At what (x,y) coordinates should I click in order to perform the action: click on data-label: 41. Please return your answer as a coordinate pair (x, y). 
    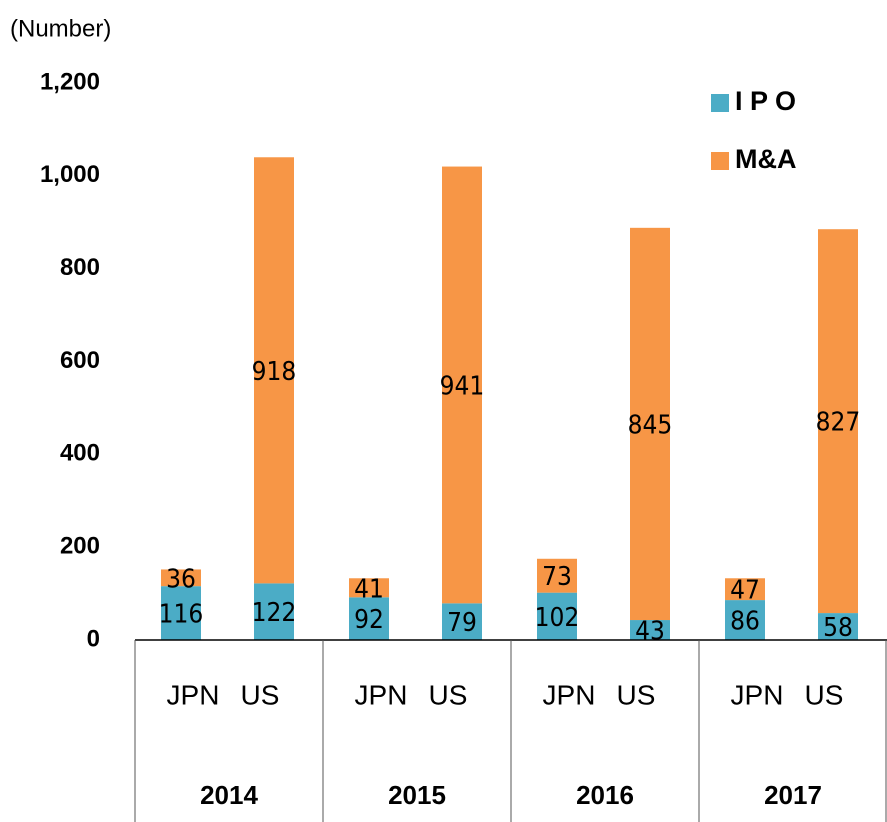
    Looking at the image, I should click on (369, 589).